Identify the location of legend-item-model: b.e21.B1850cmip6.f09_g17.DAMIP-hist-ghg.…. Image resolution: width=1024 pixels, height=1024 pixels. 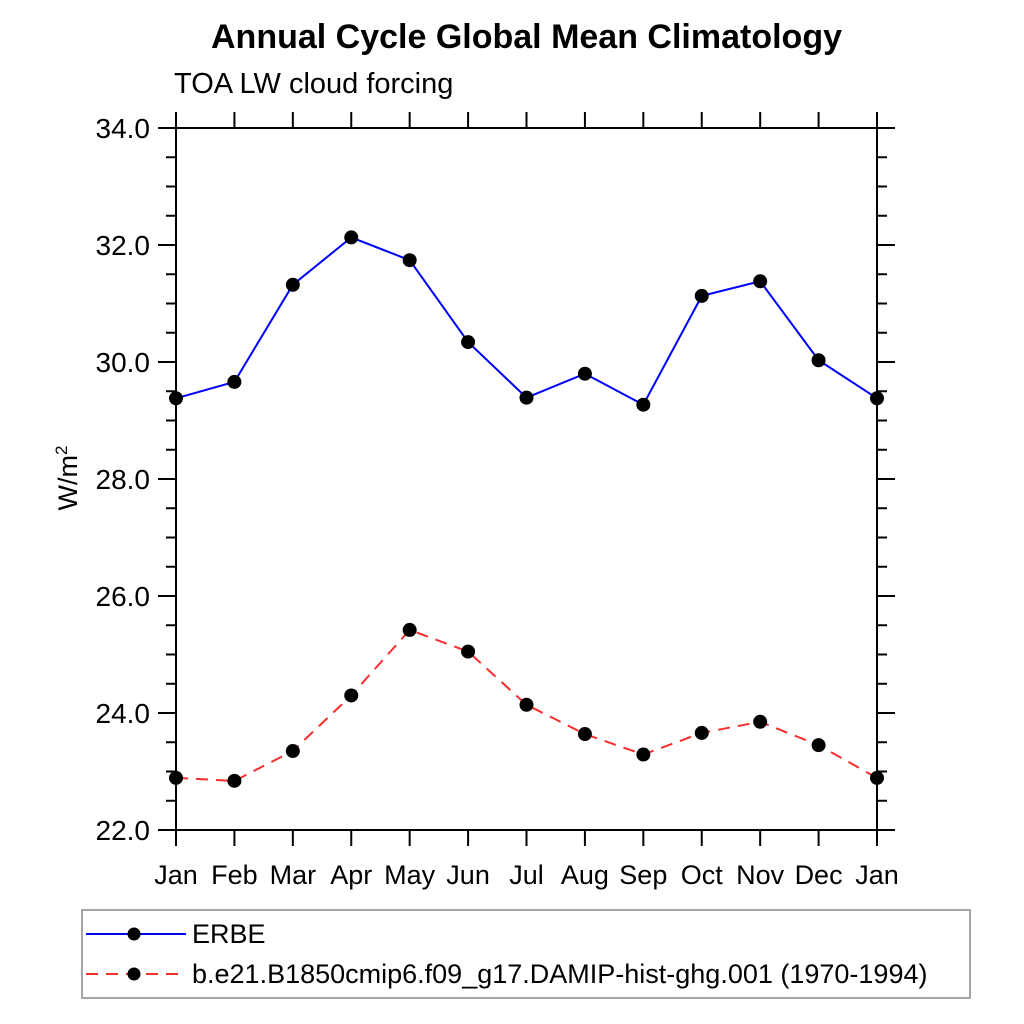
(527, 974).